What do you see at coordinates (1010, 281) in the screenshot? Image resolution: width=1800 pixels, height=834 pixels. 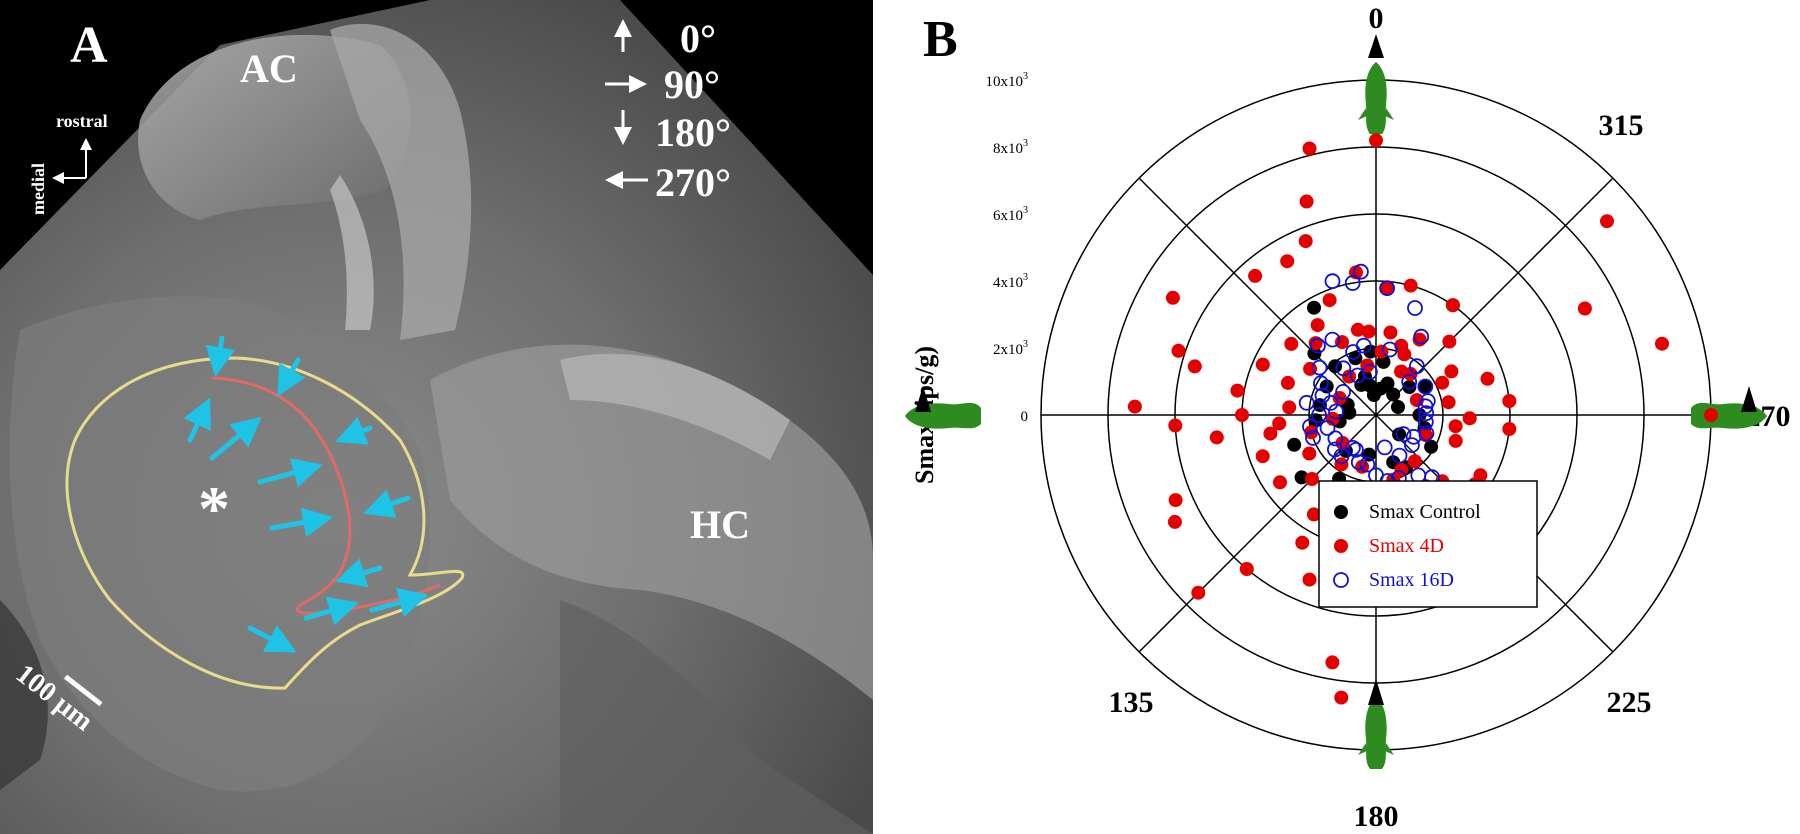 I see `radial-tick-4k: 4x10³` at bounding box center [1010, 281].